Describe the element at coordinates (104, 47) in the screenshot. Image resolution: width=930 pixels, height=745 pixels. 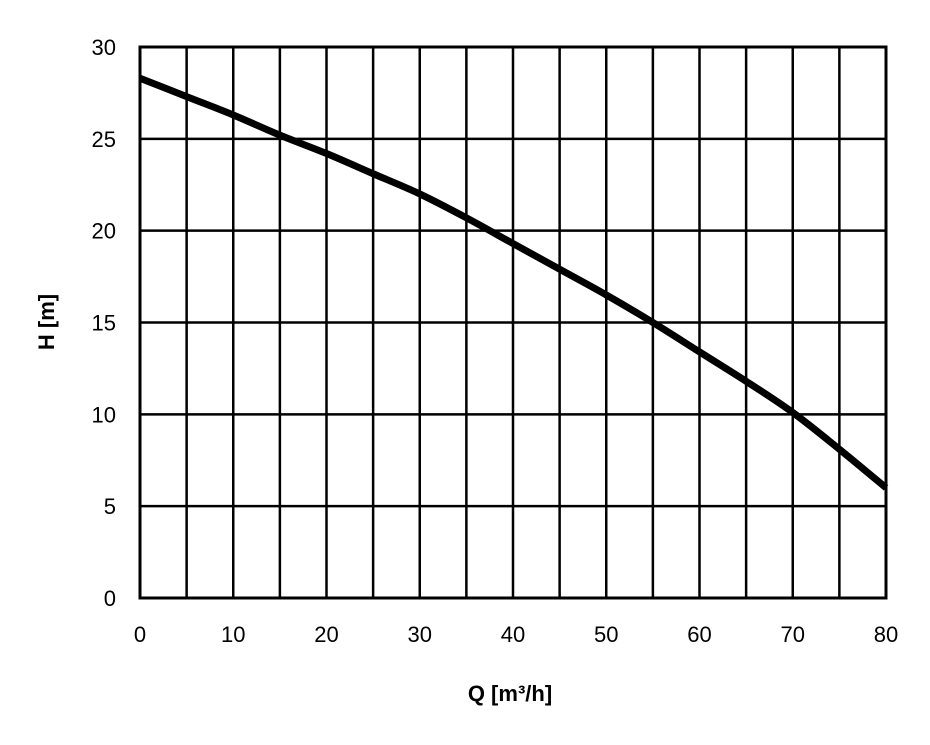
I see `y-tick-label: 30` at that location.